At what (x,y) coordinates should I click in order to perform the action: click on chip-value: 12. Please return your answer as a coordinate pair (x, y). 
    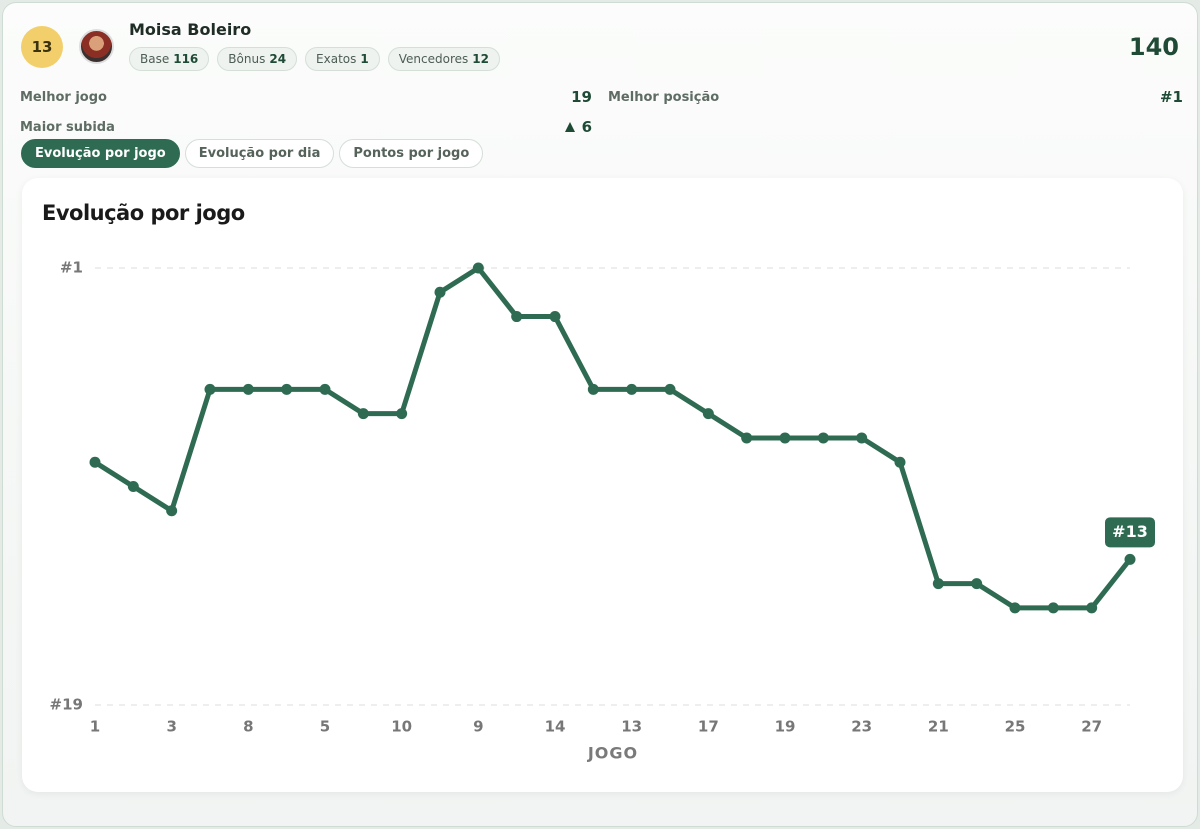
    Looking at the image, I should click on (480, 59).